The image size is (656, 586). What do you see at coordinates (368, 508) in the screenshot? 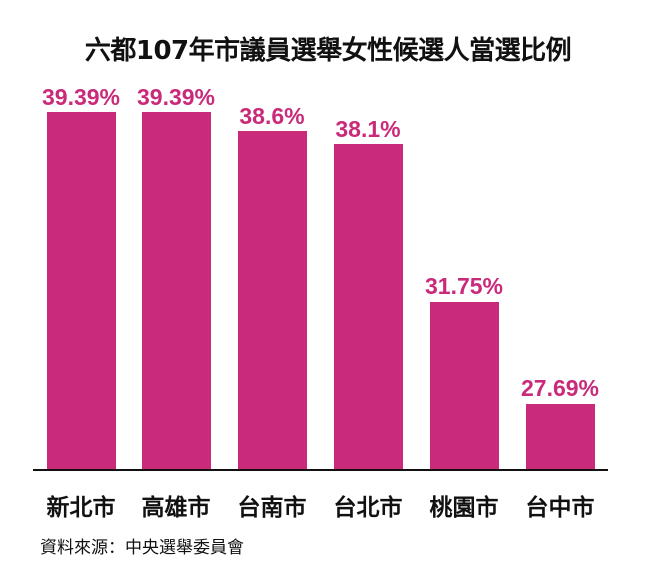
I see `x-tick-label: 台北市` at bounding box center [368, 508].